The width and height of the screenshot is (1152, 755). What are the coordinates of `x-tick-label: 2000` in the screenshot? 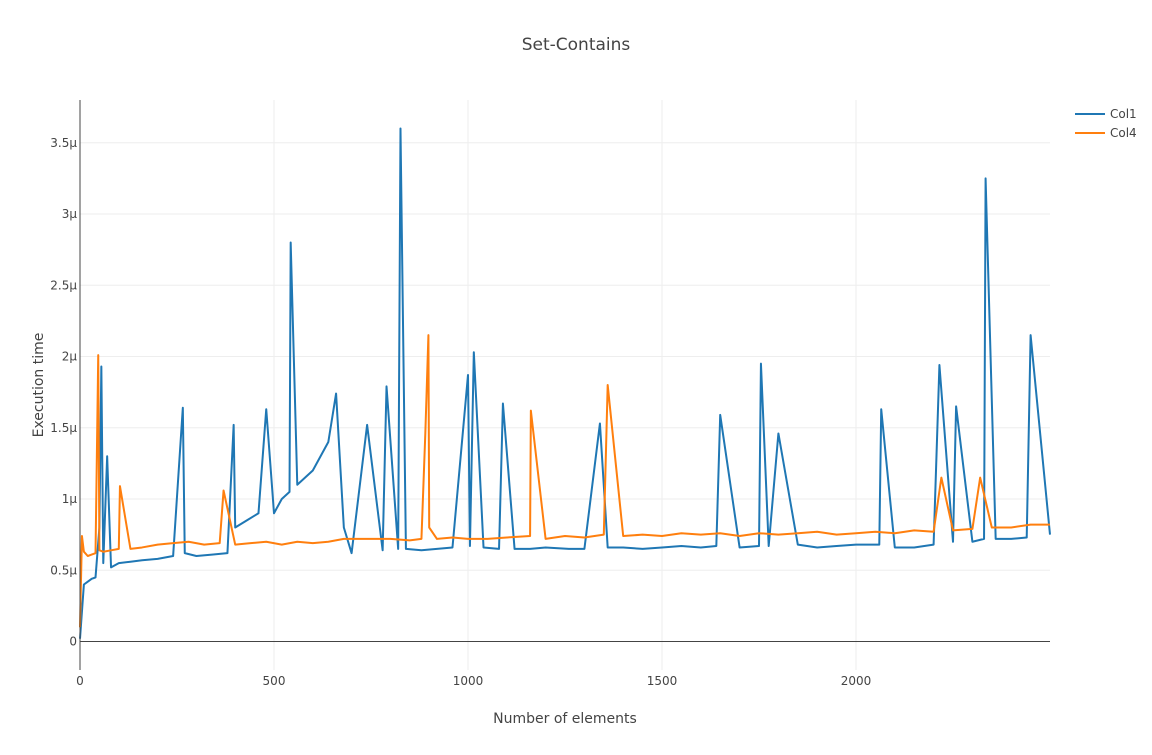 It's located at (856, 681).